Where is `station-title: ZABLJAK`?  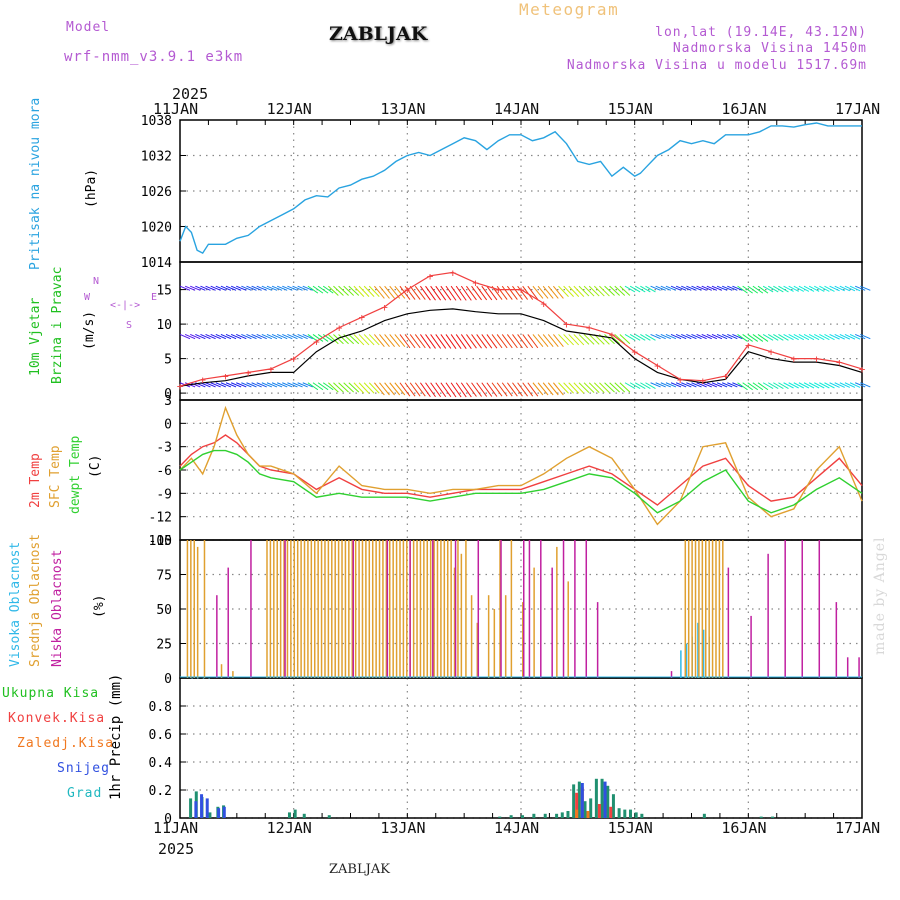
station-title: ZABLJAK is located at coordinates (378, 34).